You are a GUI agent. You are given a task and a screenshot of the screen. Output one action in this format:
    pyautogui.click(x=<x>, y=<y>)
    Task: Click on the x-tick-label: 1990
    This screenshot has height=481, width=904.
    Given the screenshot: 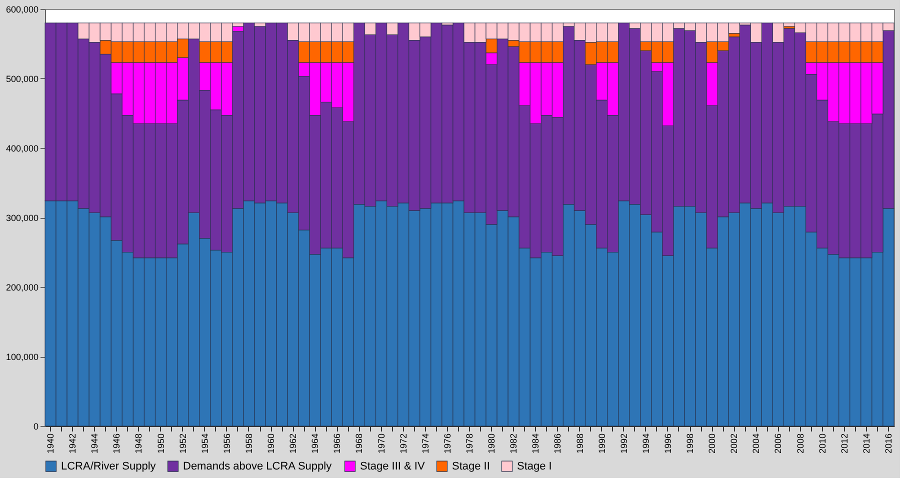 What is the action you would take?
    pyautogui.click(x=601, y=444)
    